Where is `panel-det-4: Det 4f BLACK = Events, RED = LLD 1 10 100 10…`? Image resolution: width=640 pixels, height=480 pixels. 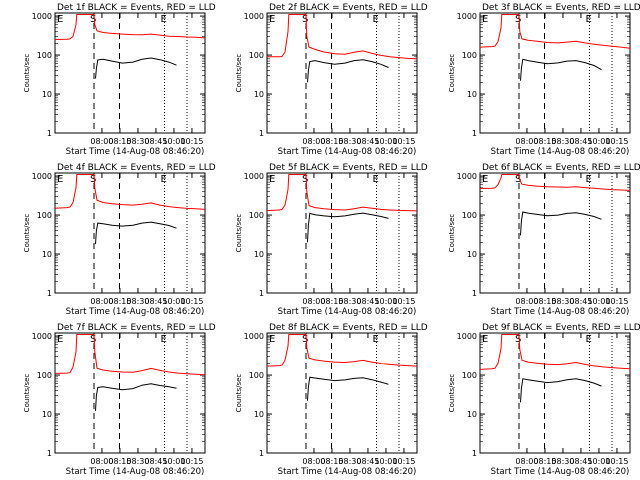 panel-det-4: Det 4f BLACK = Events, RED = LLD 1 10 100 10… is located at coordinates (119, 240).